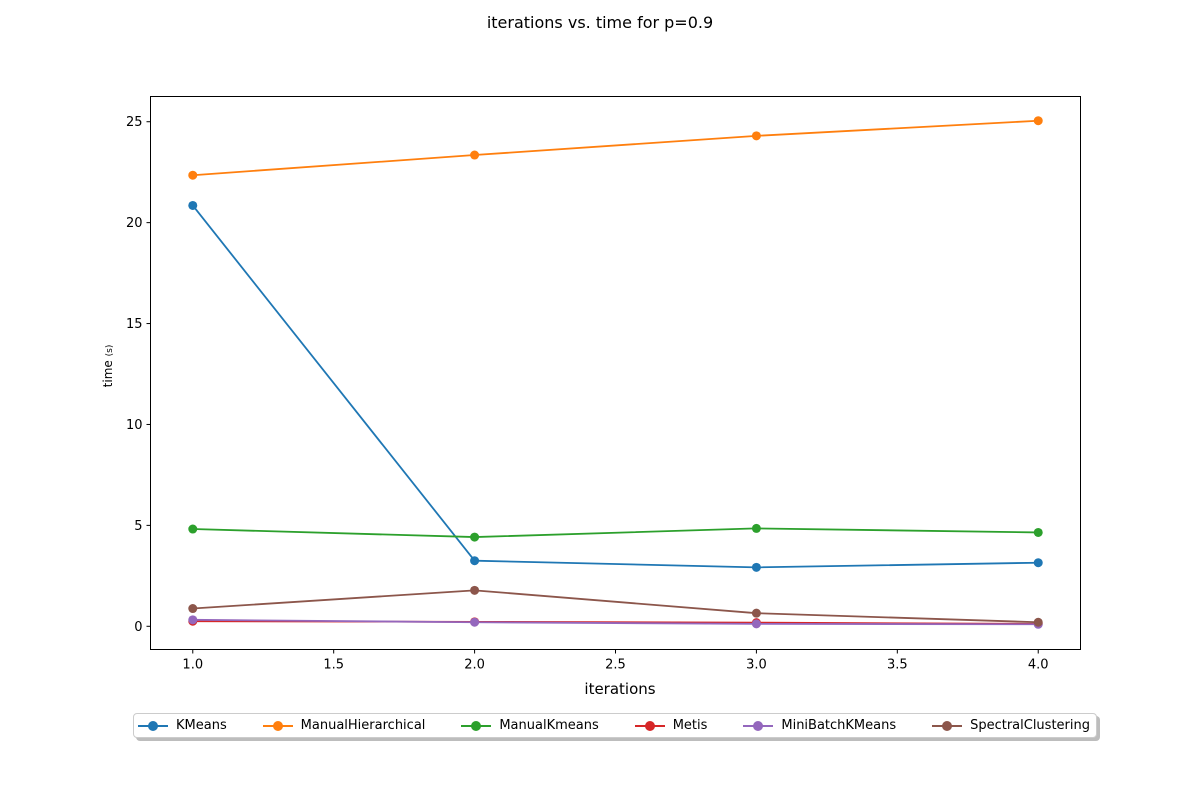 The width and height of the screenshot is (1200, 800). Describe the element at coordinates (474, 665) in the screenshot. I see `x-tick-label: 2.0` at that location.